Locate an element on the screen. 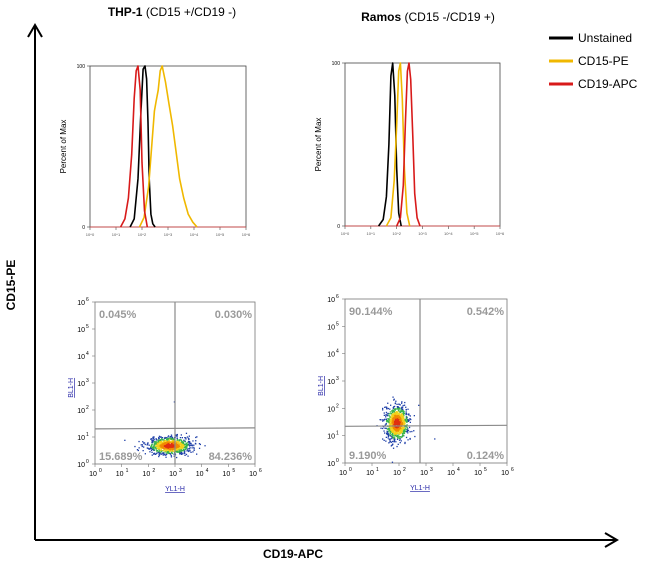  quadrant-label-lower-left: 9.190% is located at coordinates (368, 456).